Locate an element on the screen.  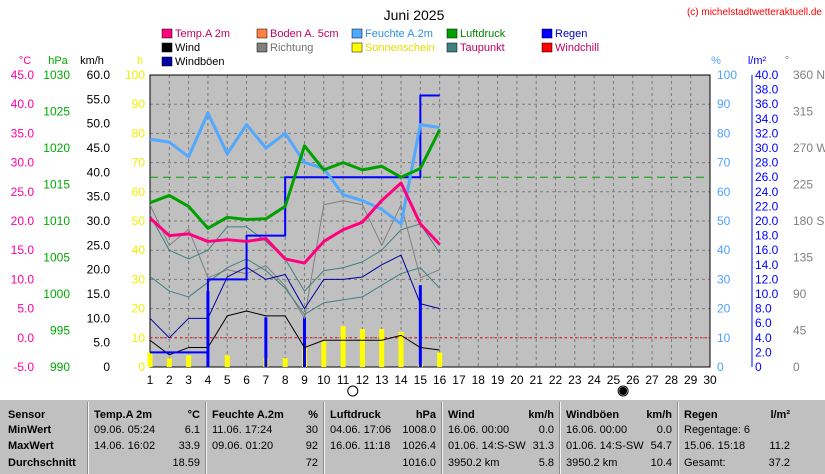
moon-marker is located at coordinates (353, 391).